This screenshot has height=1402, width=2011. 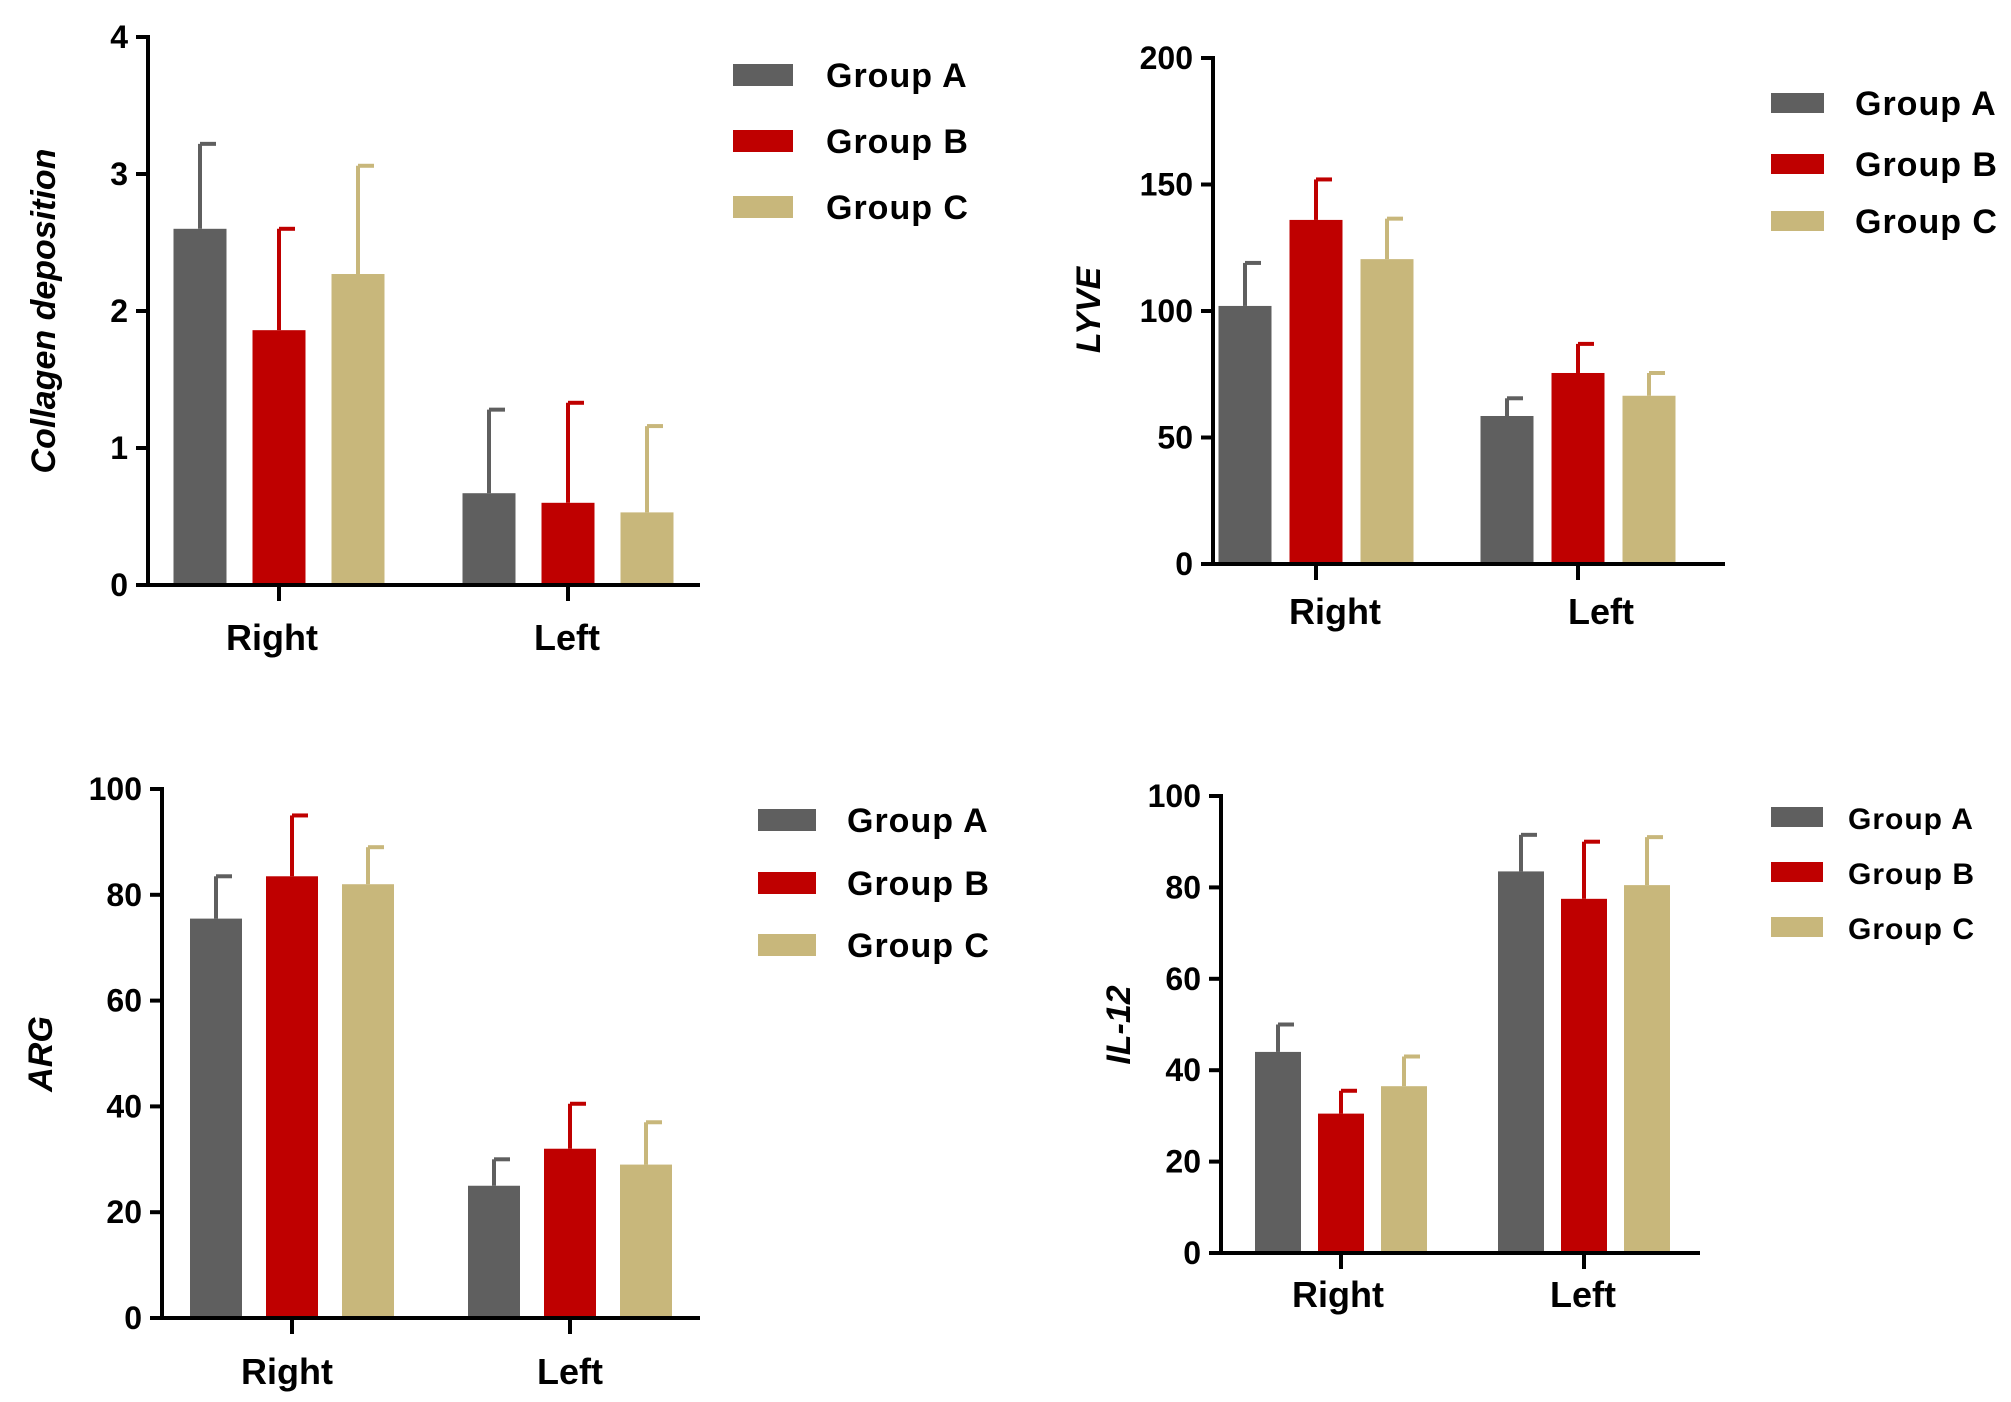 What do you see at coordinates (1119, 1024) in the screenshot?
I see `y-axis-label: IL-12` at bounding box center [1119, 1024].